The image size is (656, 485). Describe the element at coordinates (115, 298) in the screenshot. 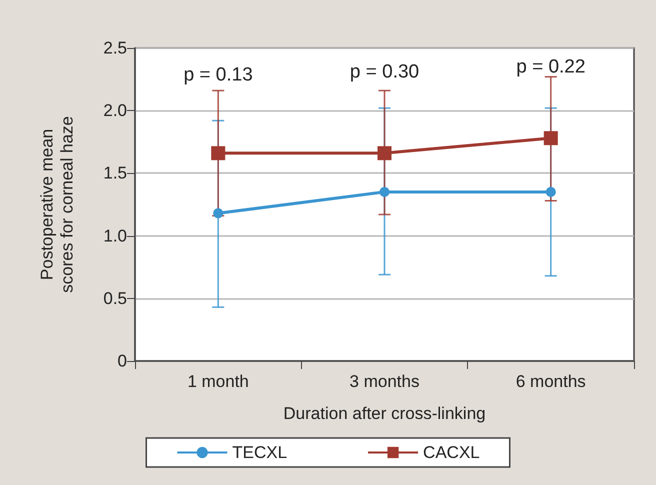

I see `y-tick-label: 0.5` at that location.